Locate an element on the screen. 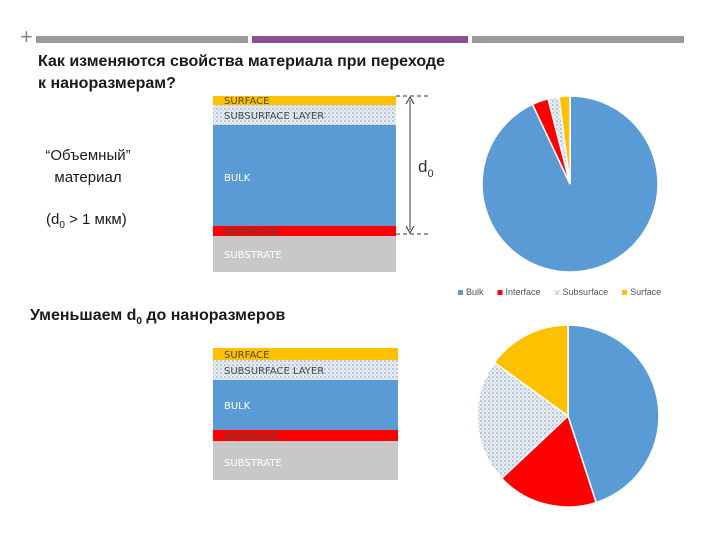 The height and width of the screenshot is (540, 720). thickness-label: d0 is located at coordinates (426, 168).